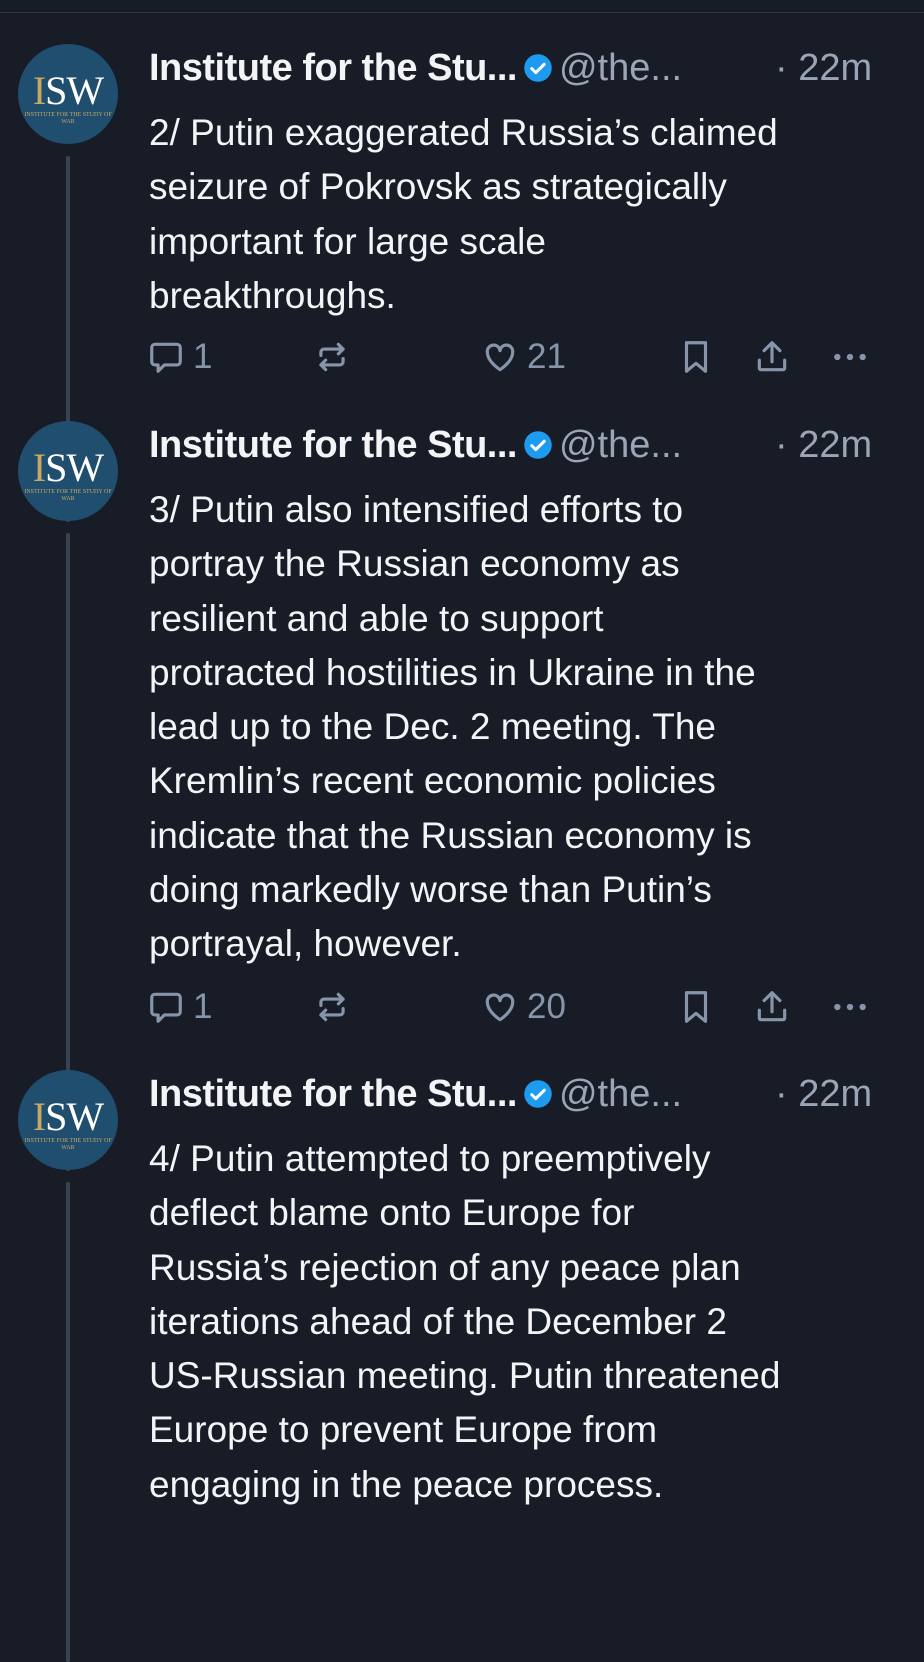 Image resolution: width=924 pixels, height=1662 pixels. I want to click on post-actions: 1 20, so click(512, 1007).